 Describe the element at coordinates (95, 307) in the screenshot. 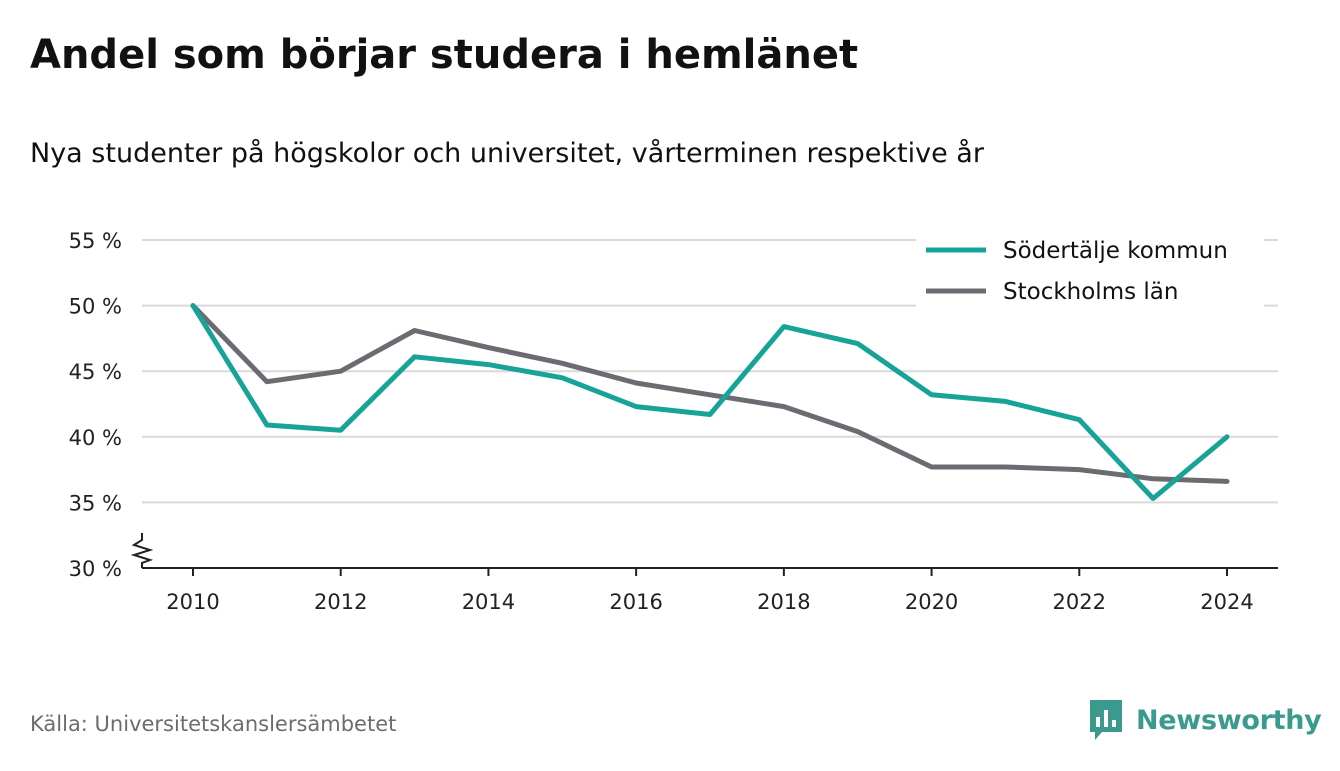

I see `y-tick-label: 50 %` at that location.